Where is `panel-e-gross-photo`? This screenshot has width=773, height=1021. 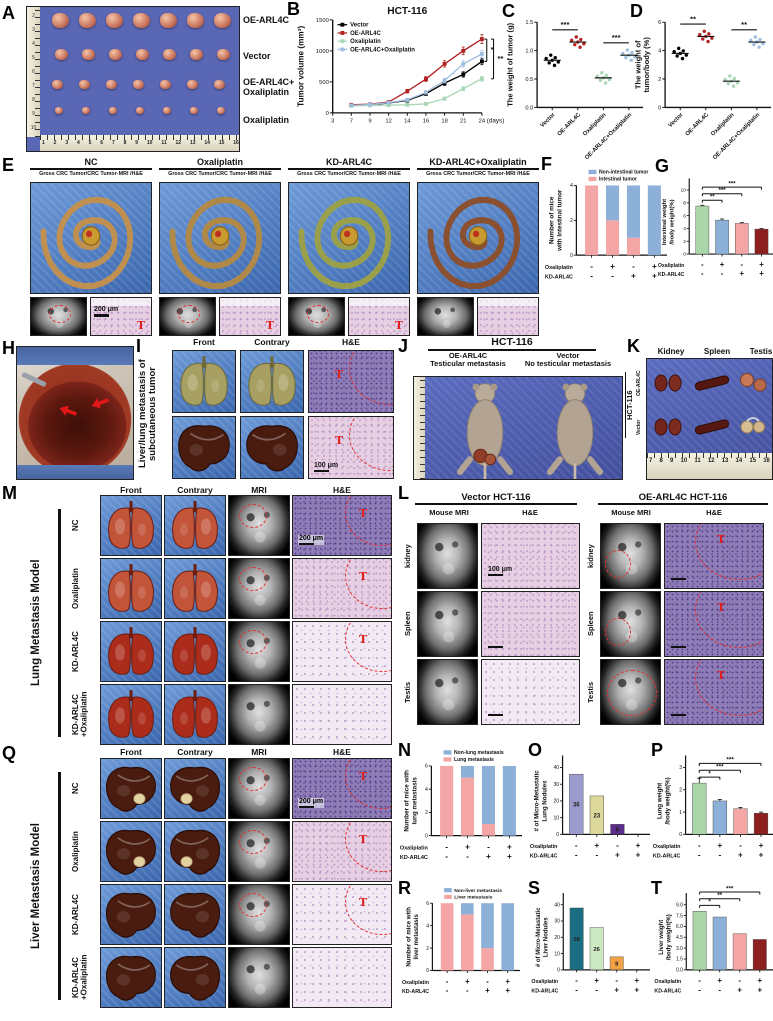
panel-e-gross-photo is located at coordinates (349, 238).